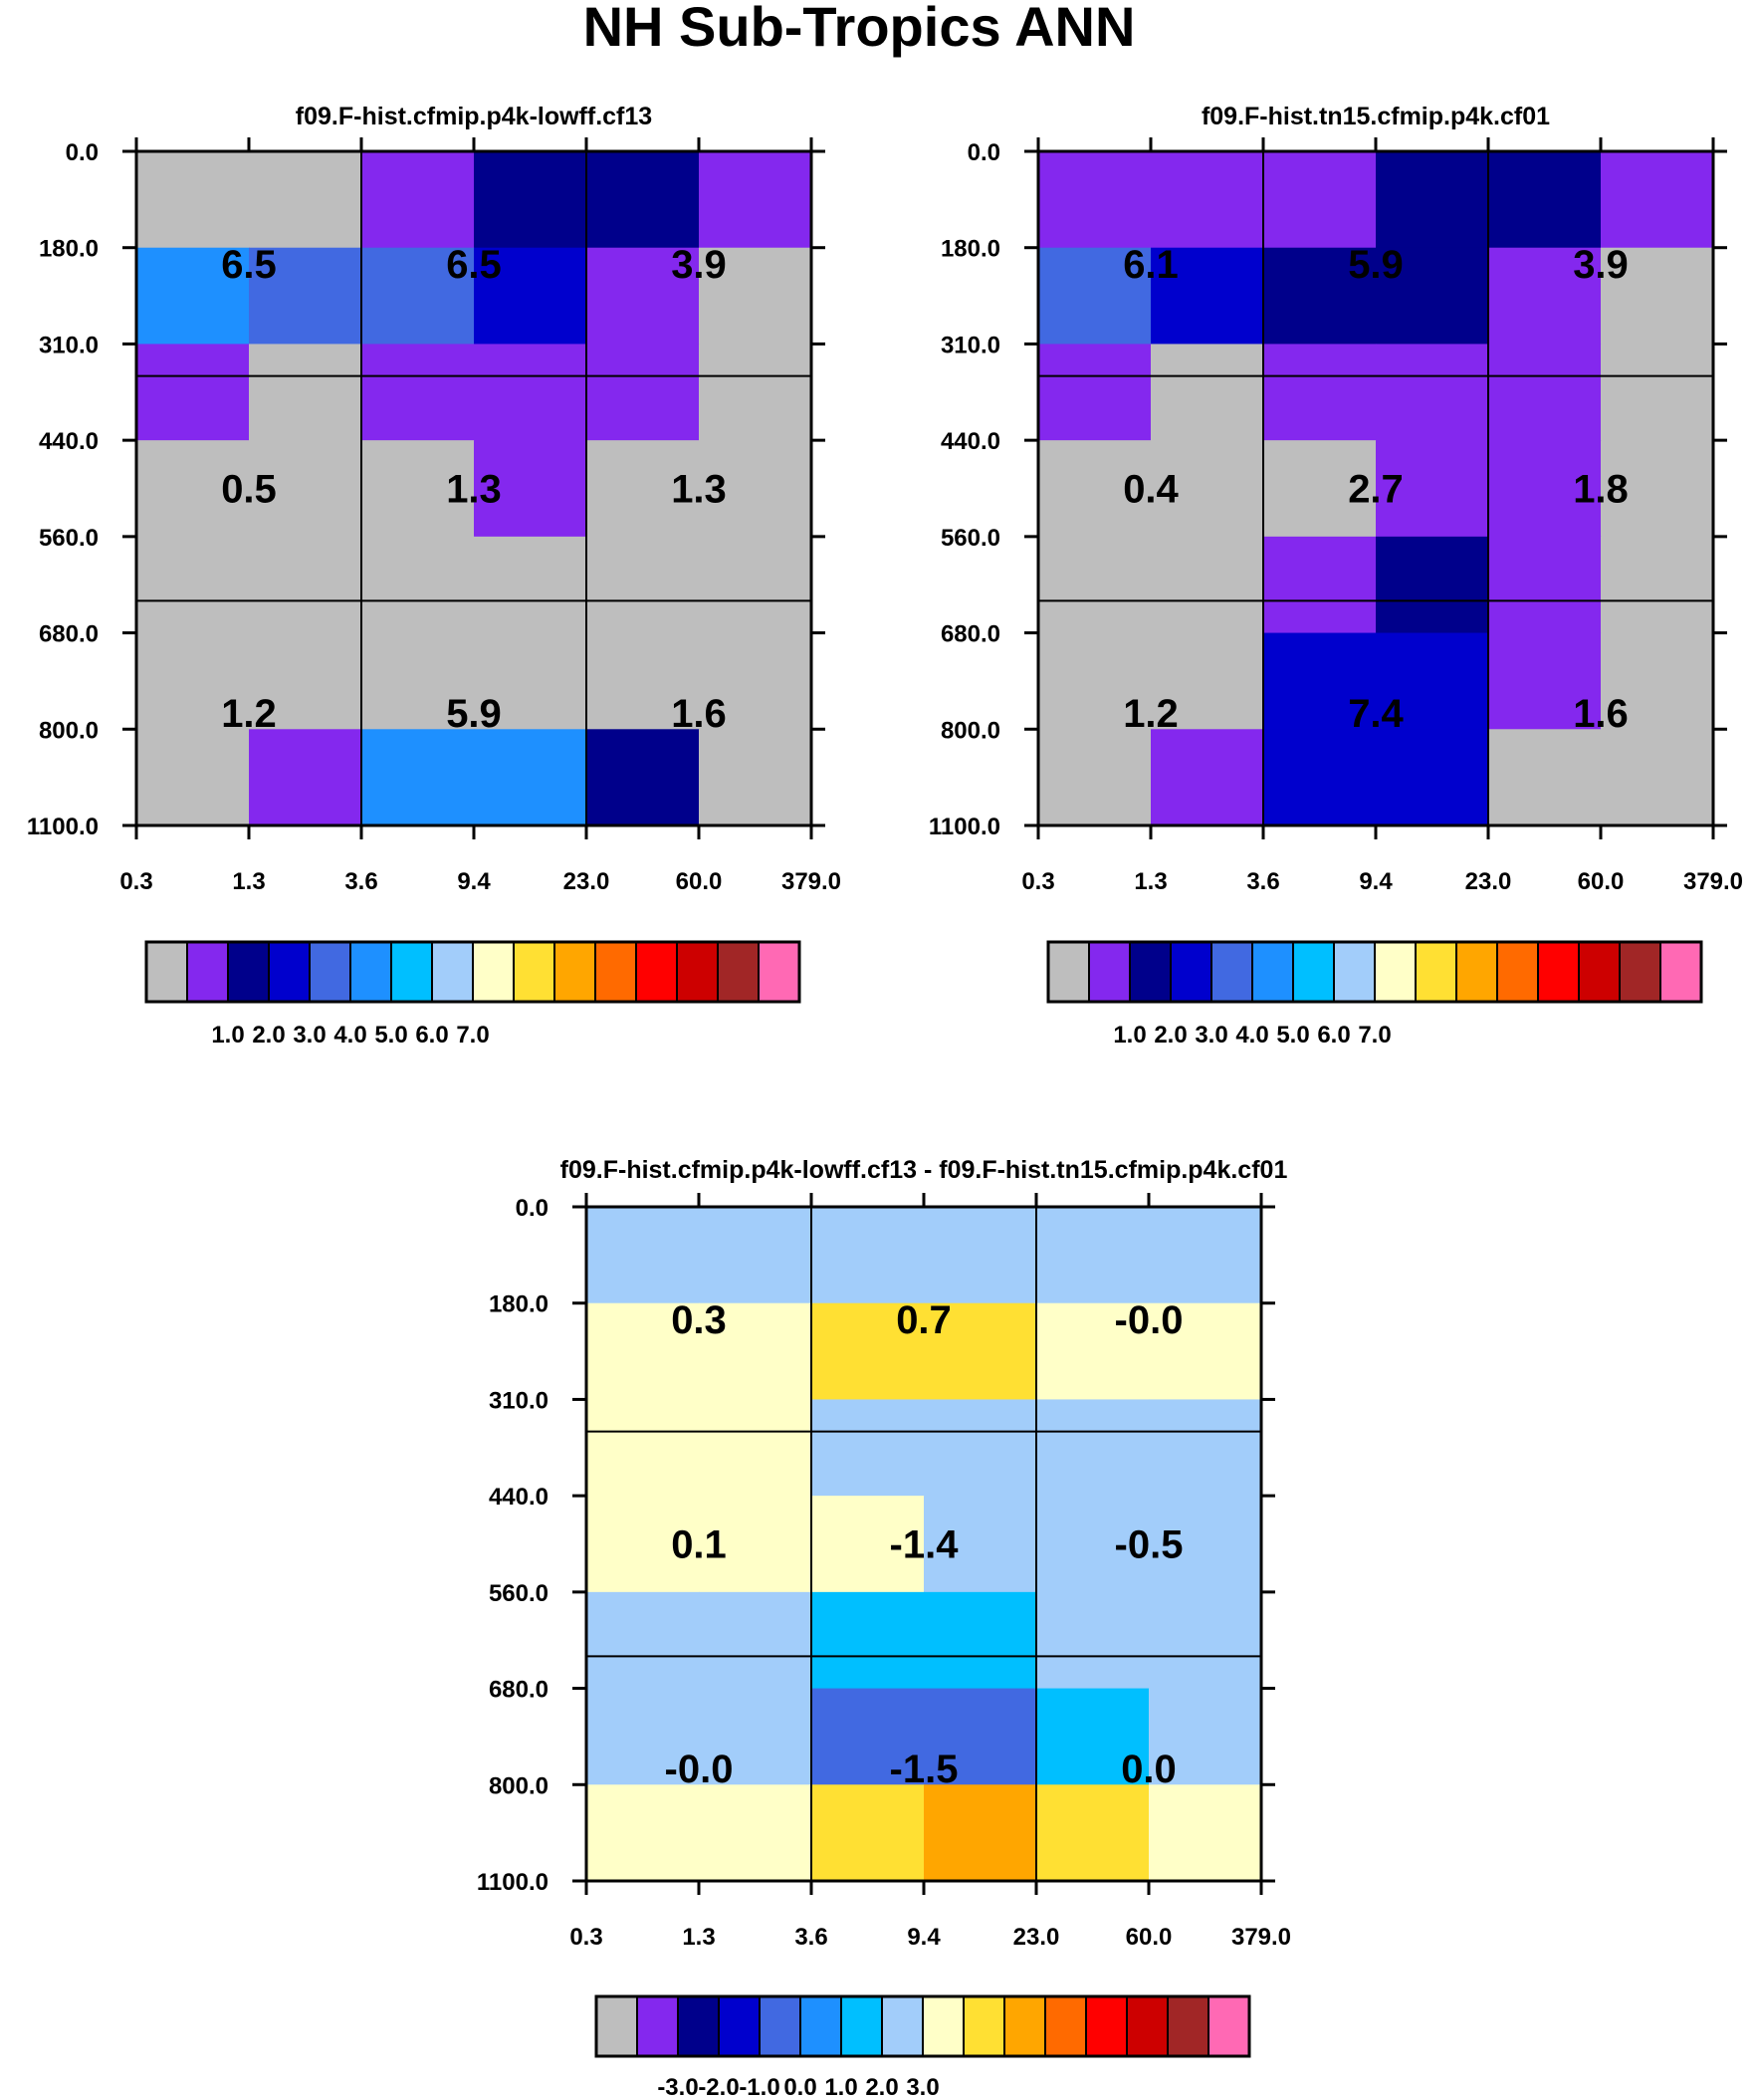  What do you see at coordinates (1037, 881) in the screenshot?
I see `x-tick-label: 0.3` at bounding box center [1037, 881].